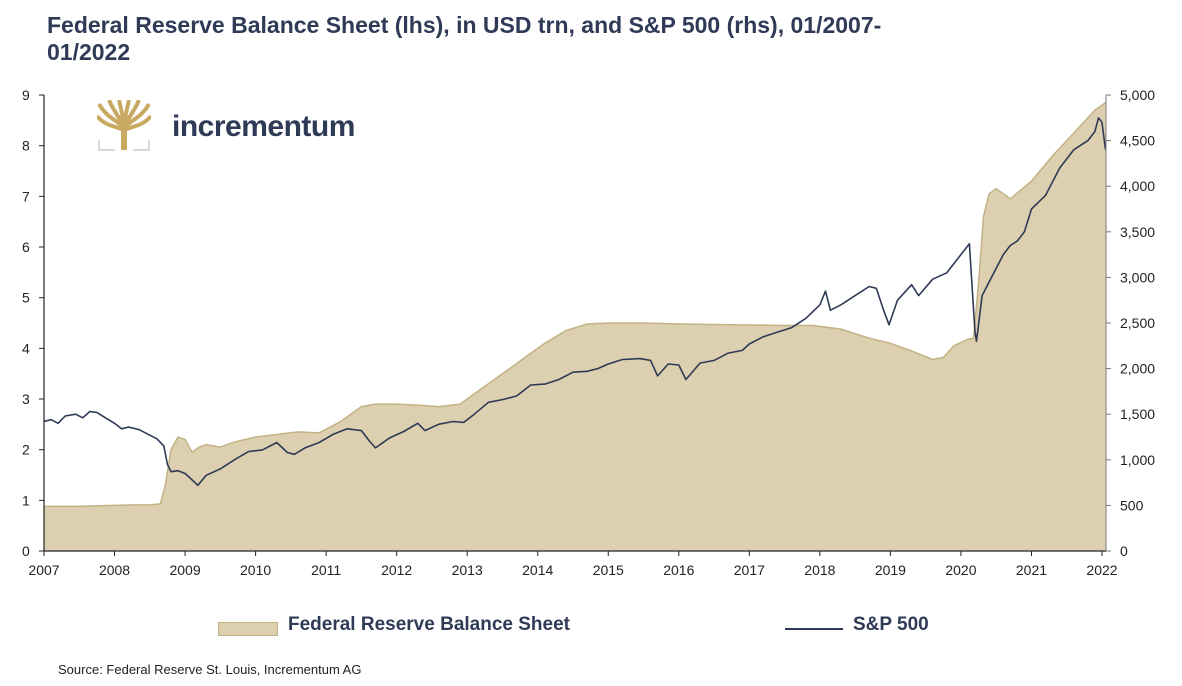 The width and height of the screenshot is (1182, 686). I want to click on x-tick-label: 2009, so click(184, 570).